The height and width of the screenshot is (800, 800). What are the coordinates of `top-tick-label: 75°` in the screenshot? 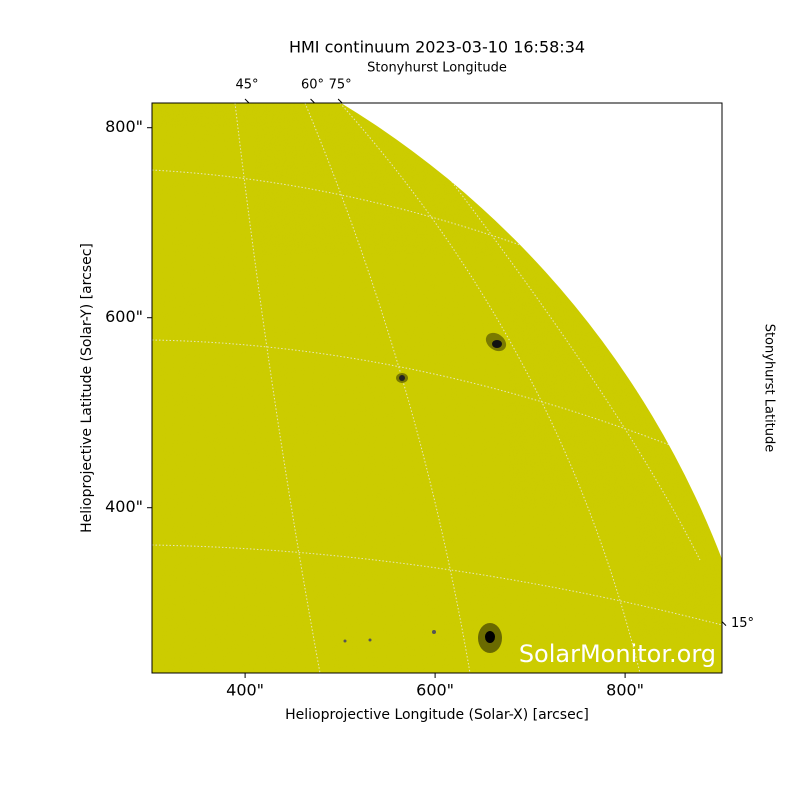 It's located at (340, 85).